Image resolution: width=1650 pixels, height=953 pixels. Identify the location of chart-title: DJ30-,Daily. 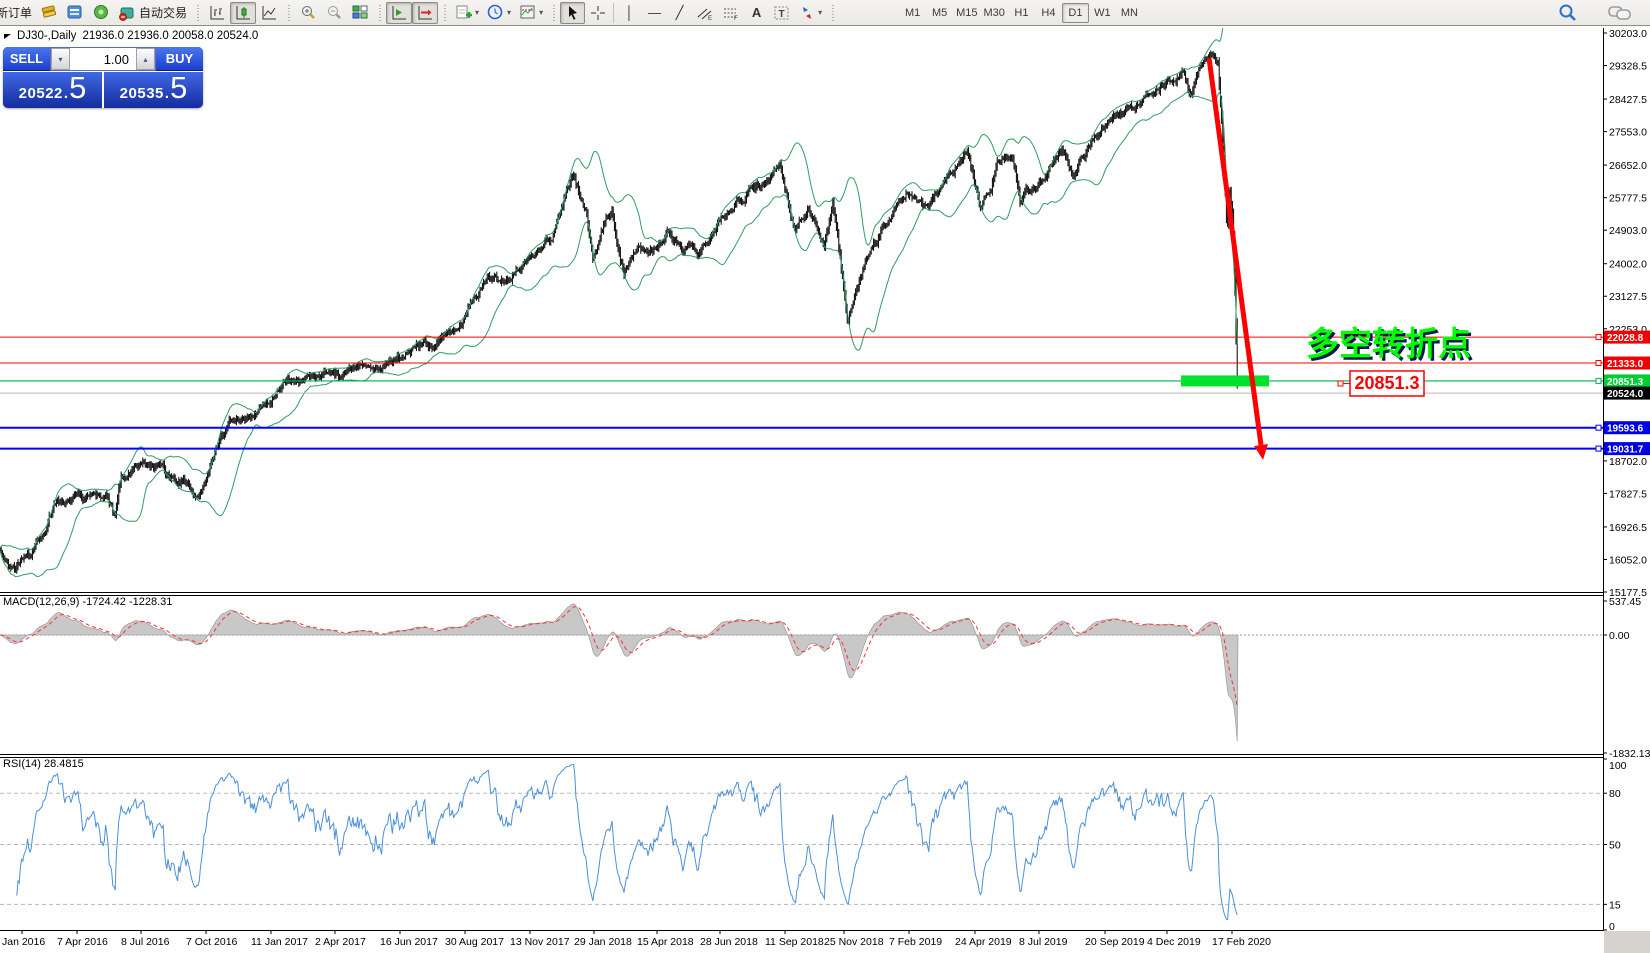
(47, 36).